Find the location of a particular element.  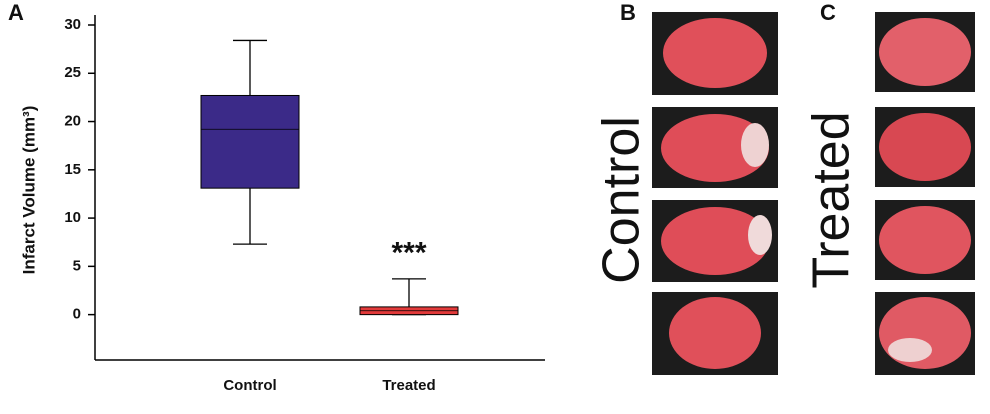

y-tick-label: 15 is located at coordinates (72, 169).